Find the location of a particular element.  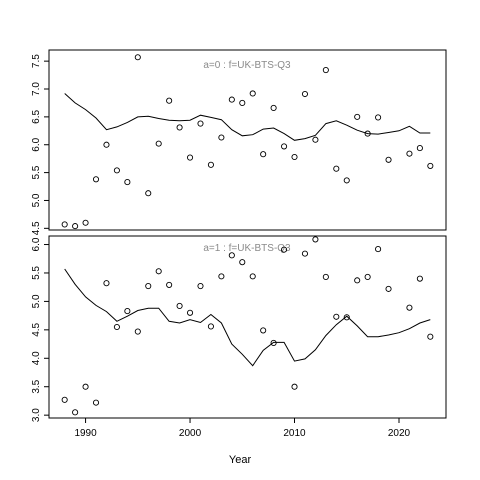

x-axis-title: Year is located at coordinates (240, 460).